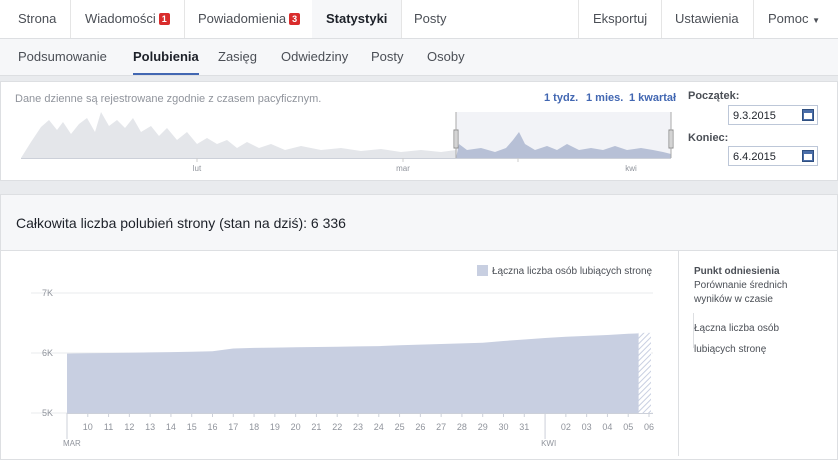 Image resolution: width=838 pixels, height=460 pixels. Describe the element at coordinates (503, 427) in the screenshot. I see `x-tick-label: 30` at that location.